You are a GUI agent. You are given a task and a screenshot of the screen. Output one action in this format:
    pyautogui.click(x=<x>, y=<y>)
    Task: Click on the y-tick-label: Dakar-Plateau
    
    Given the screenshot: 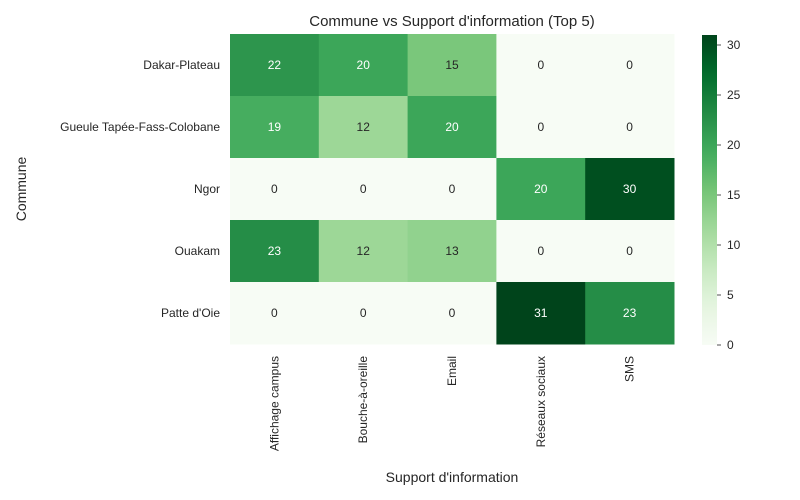 What is the action you would take?
    pyautogui.click(x=181, y=65)
    